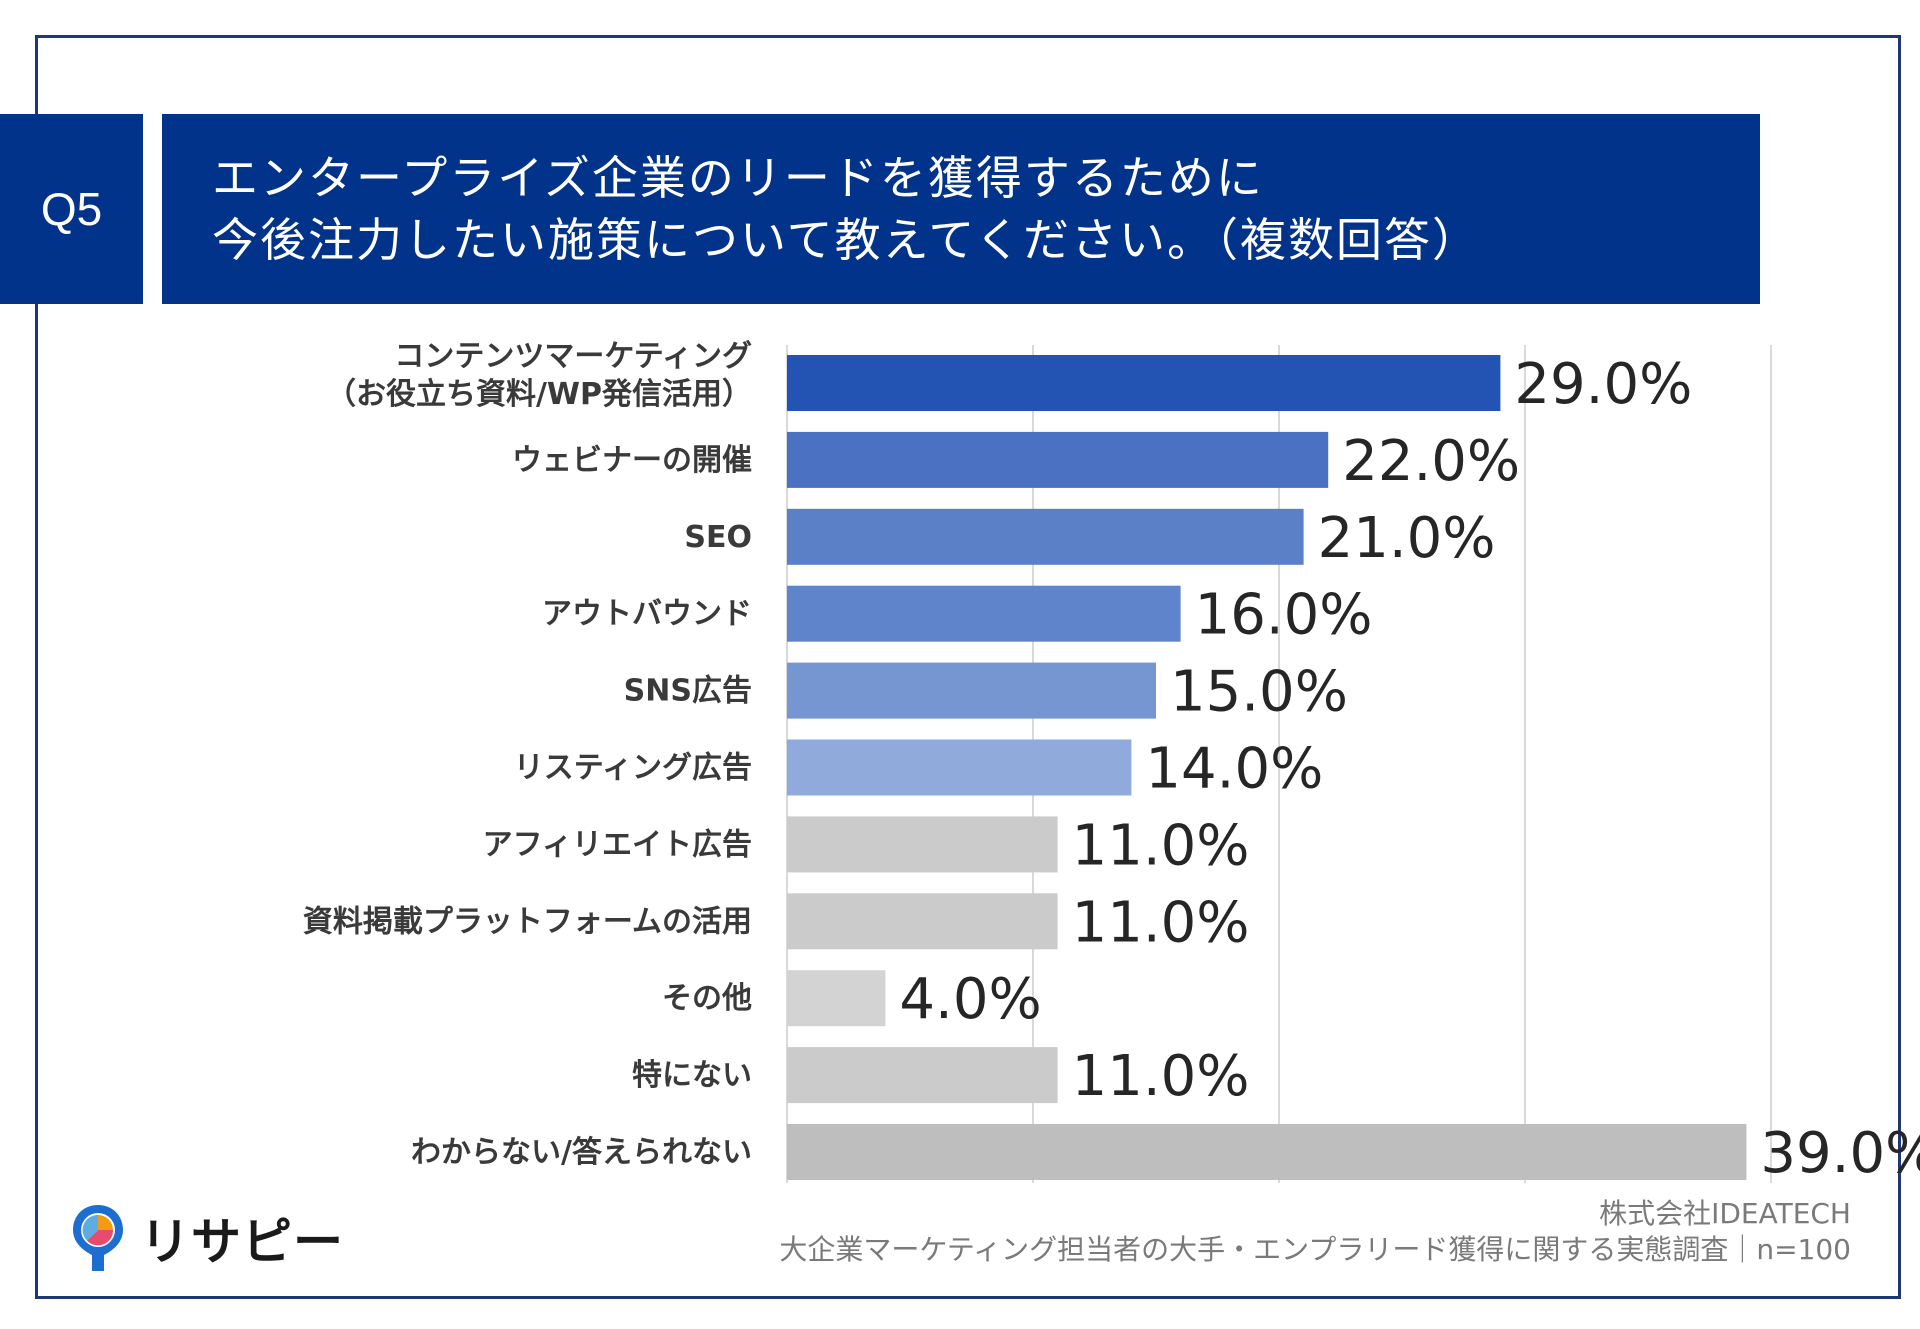  What do you see at coordinates (970, 999) in the screenshot?
I see `value-label-8: 4.0%` at bounding box center [970, 999].